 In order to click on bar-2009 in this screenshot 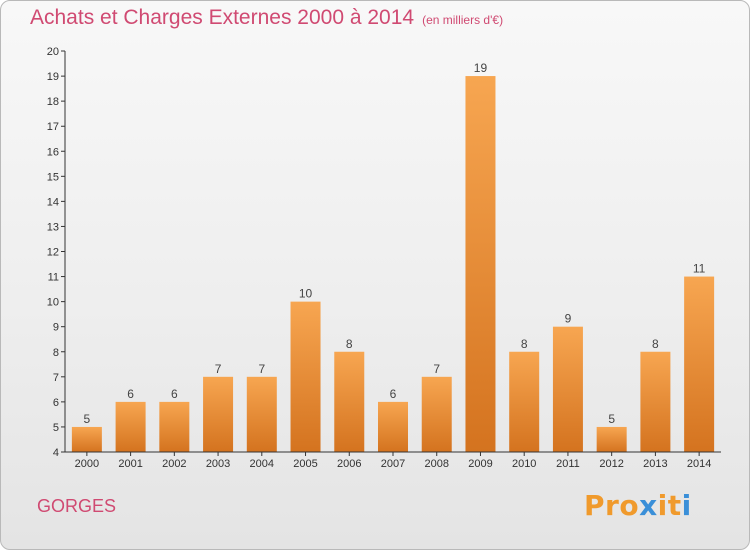, I will do `click(480, 264)`.